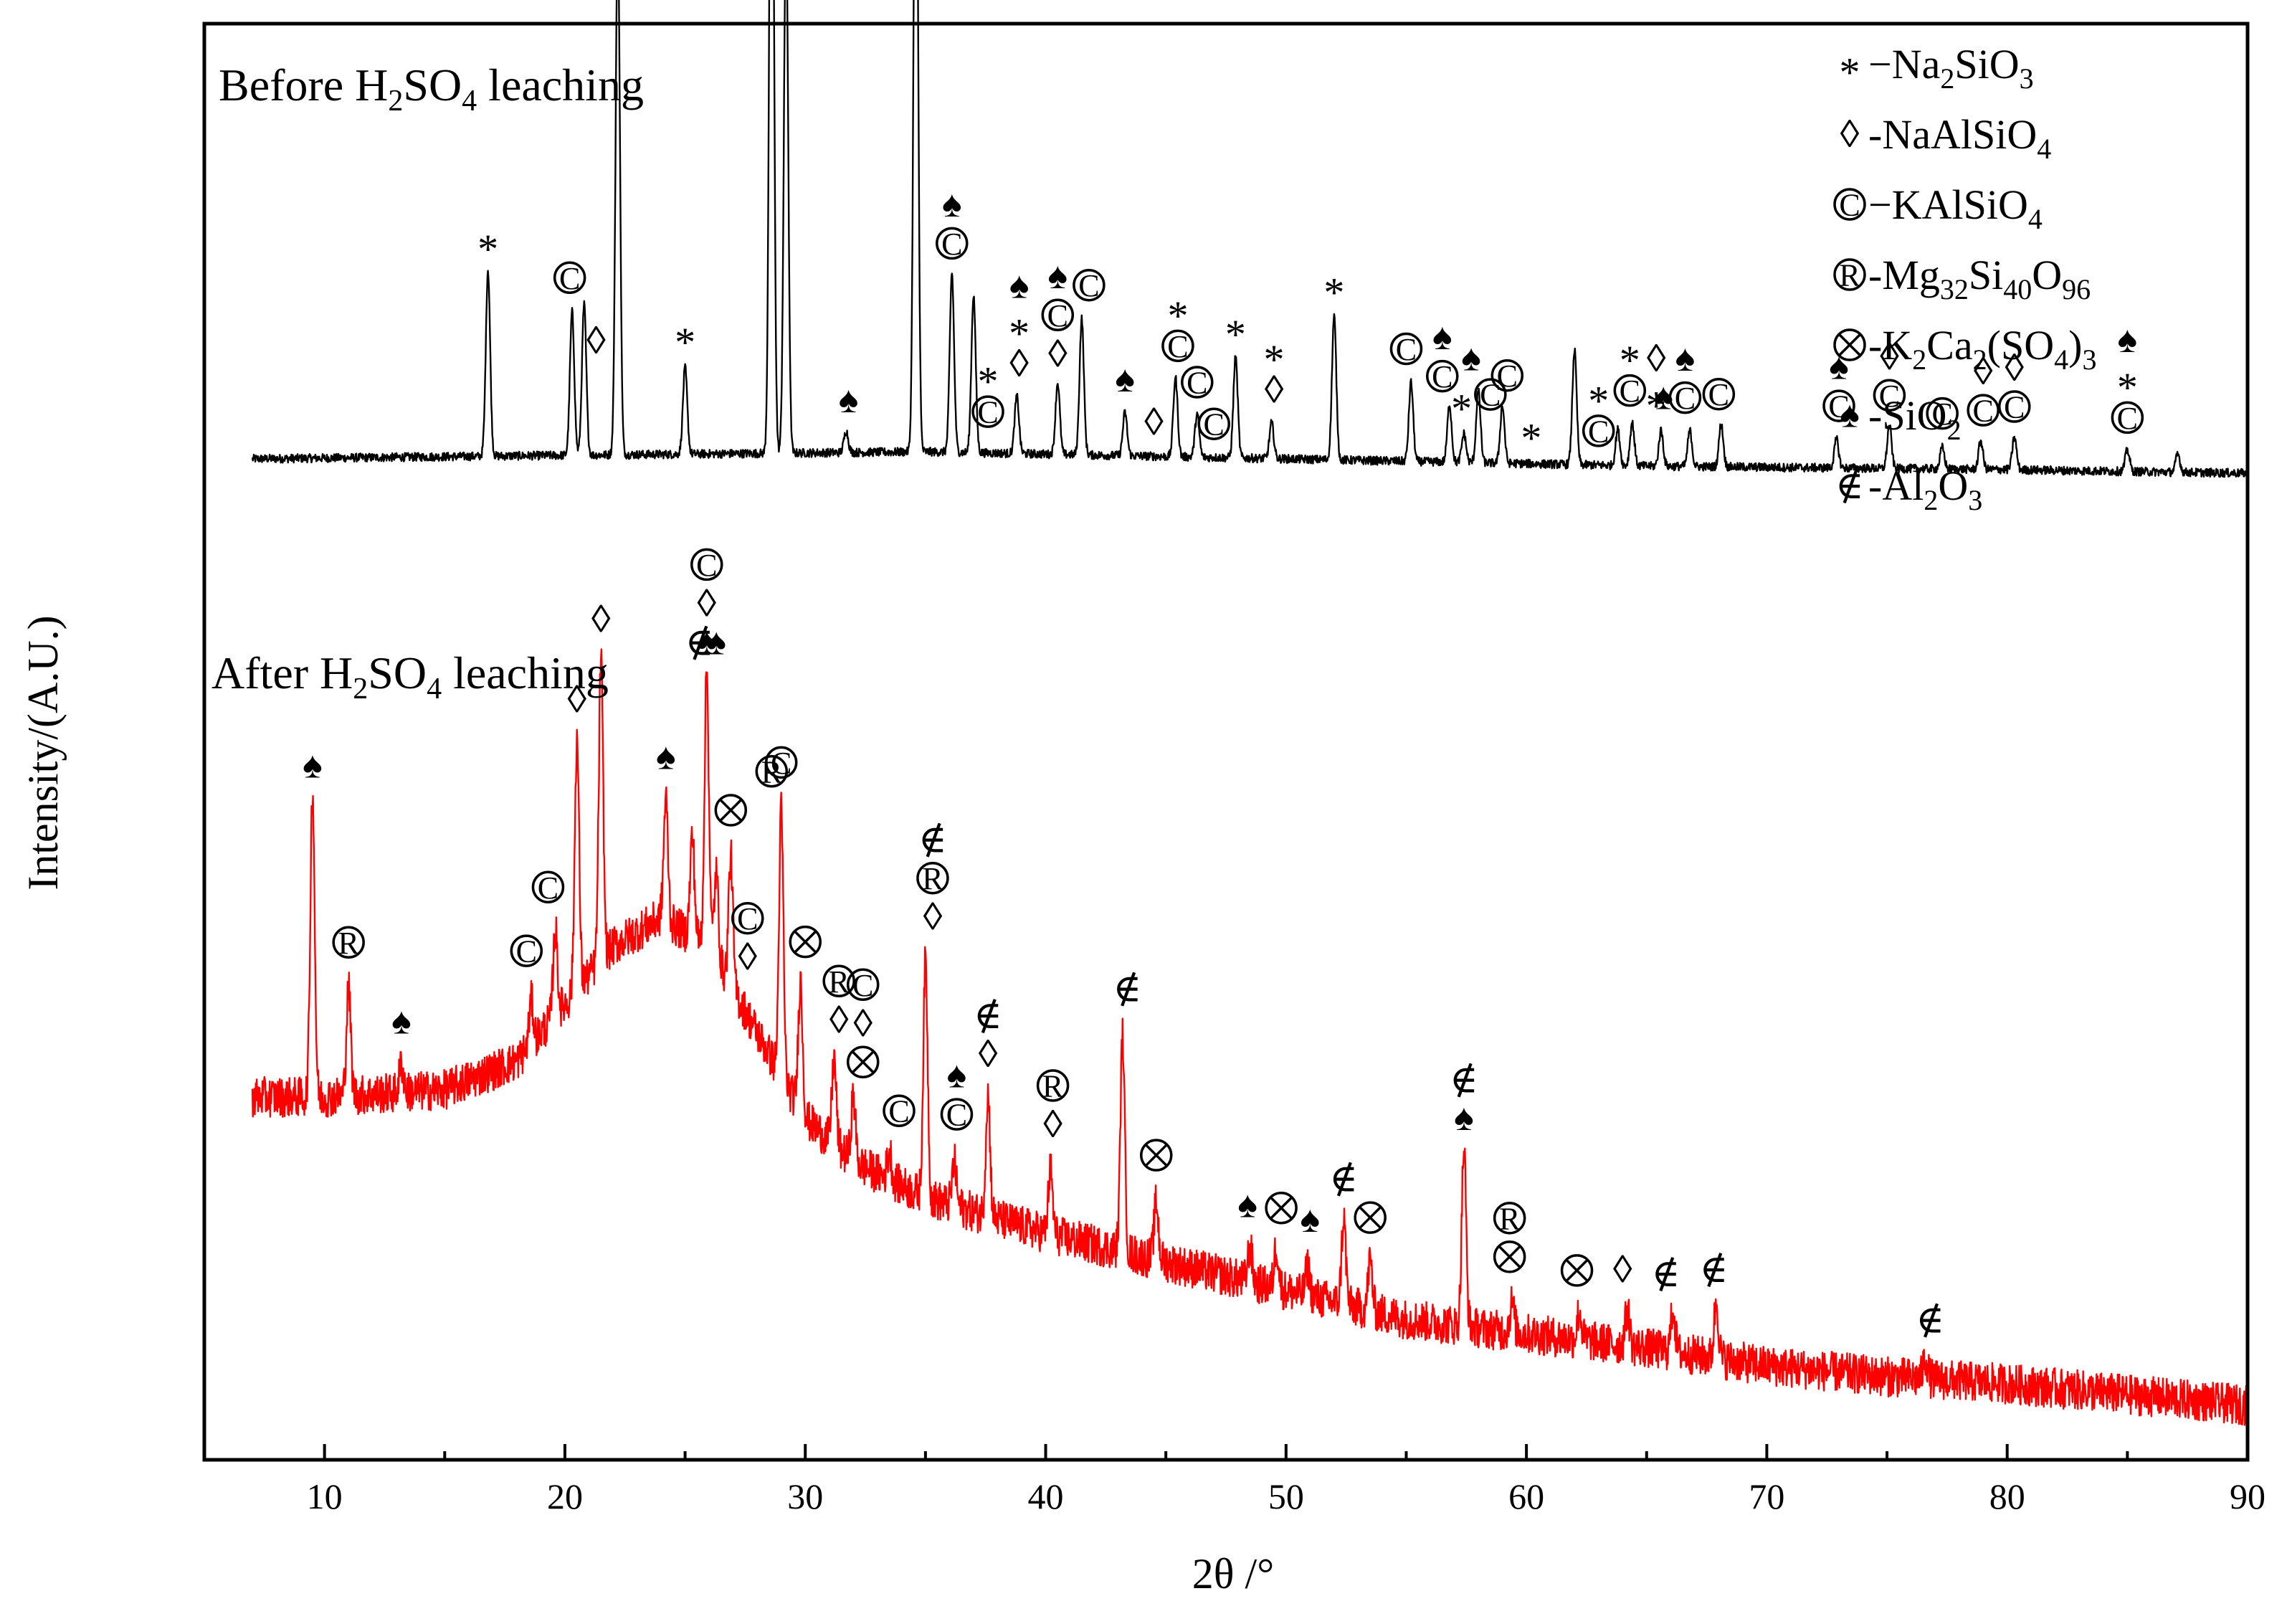 The width and height of the screenshot is (2287, 1624). What do you see at coordinates (1286, 1496) in the screenshot?
I see `x-tick-label: 50` at bounding box center [1286, 1496].